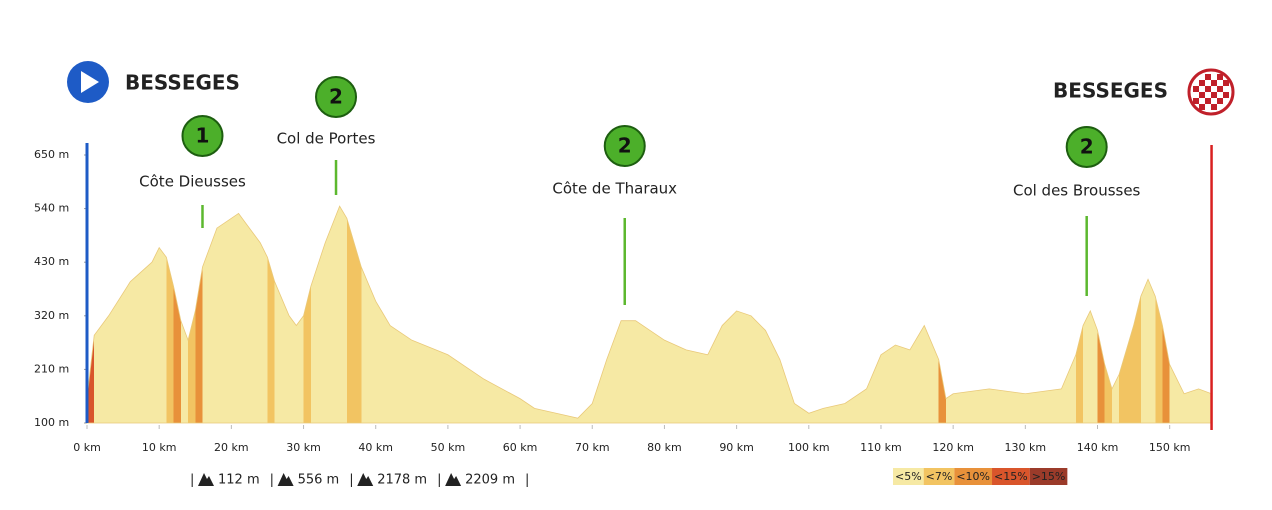 Image resolution: width=1272 pixels, height=510 pixels. Describe the element at coordinates (51, 368) in the screenshot. I see `y-tick-label: 210 m` at that location.